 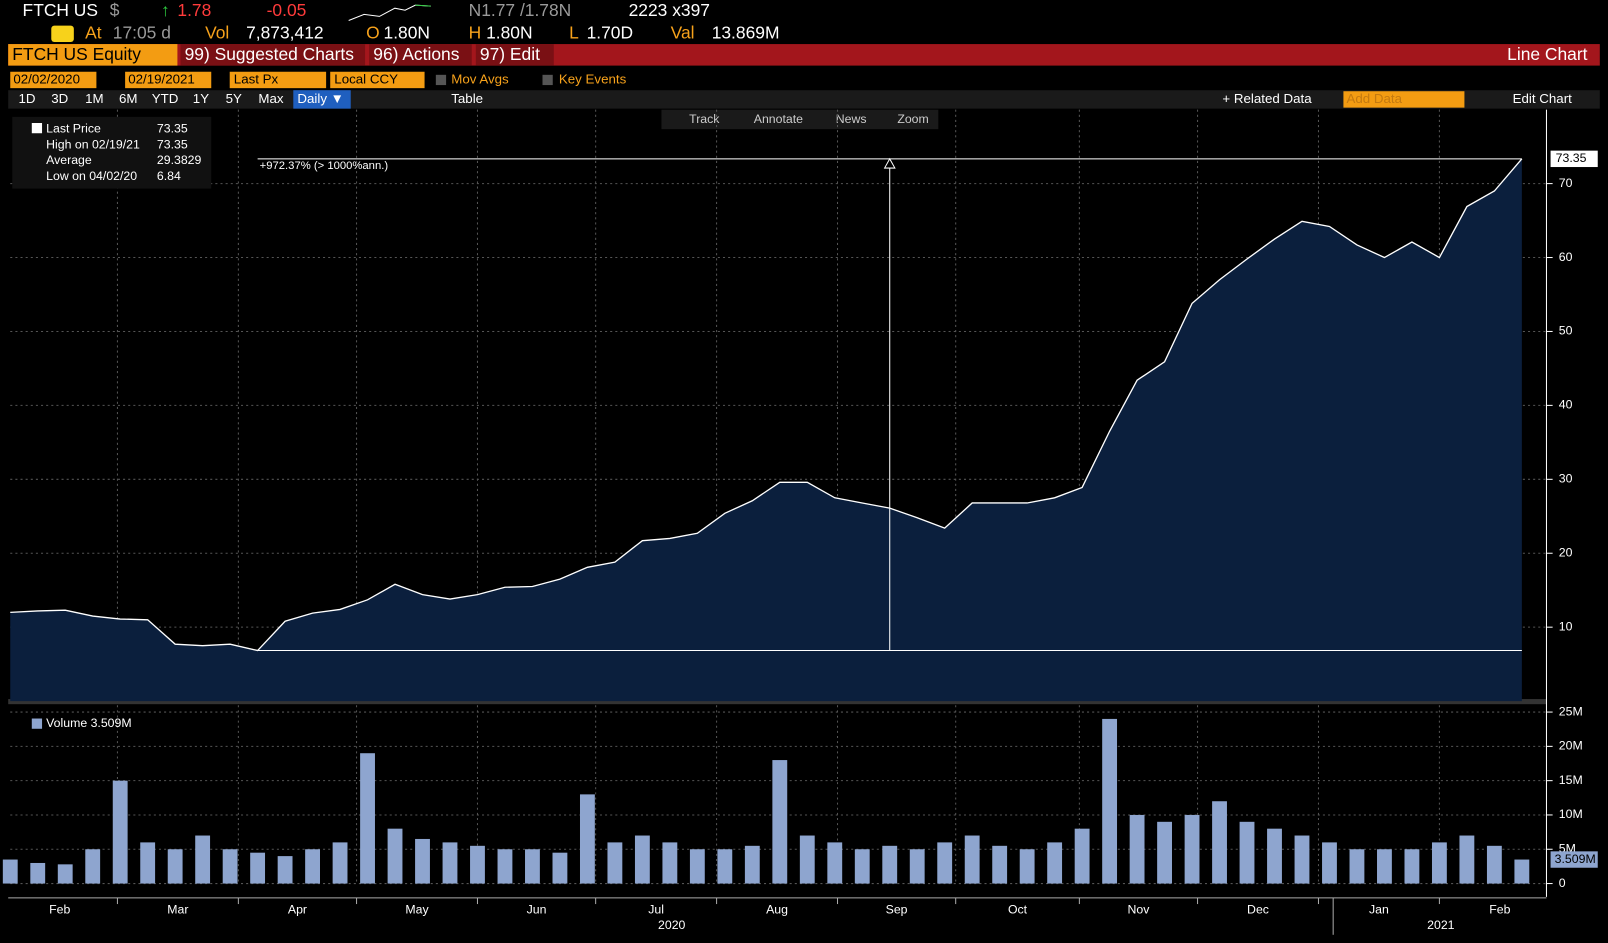 What do you see at coordinates (324, 166) in the screenshot?
I see `annotation-label: +972.37% (> 1000%ann.)` at bounding box center [324, 166].